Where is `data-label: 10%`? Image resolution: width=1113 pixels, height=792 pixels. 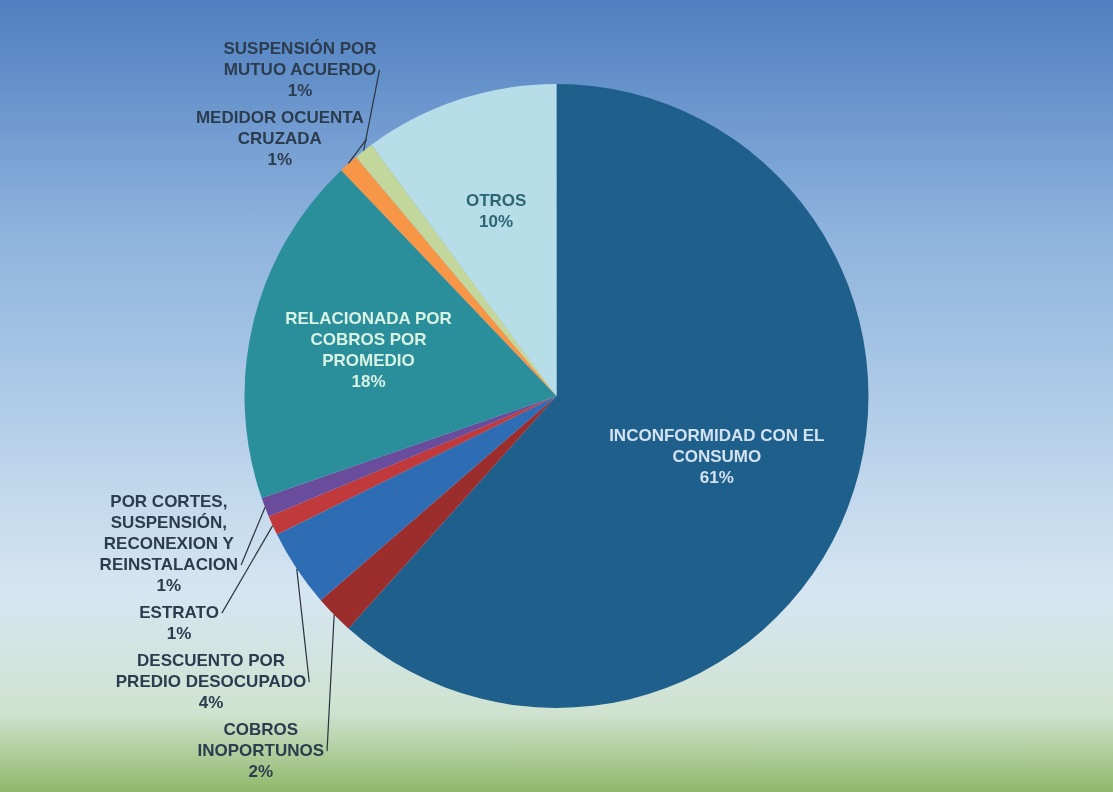
data-label: 10% is located at coordinates (496, 222).